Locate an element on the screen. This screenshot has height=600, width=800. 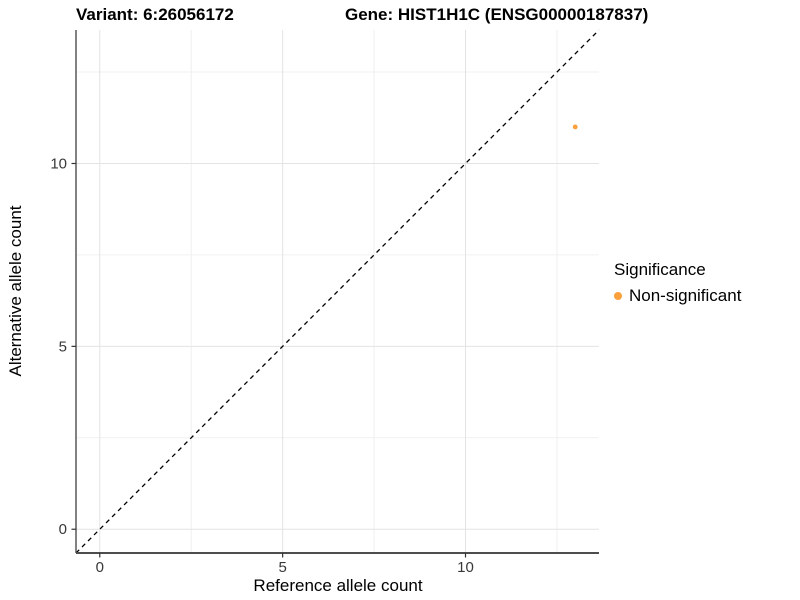
legend-item-label: Non-significant is located at coordinates (685, 295).